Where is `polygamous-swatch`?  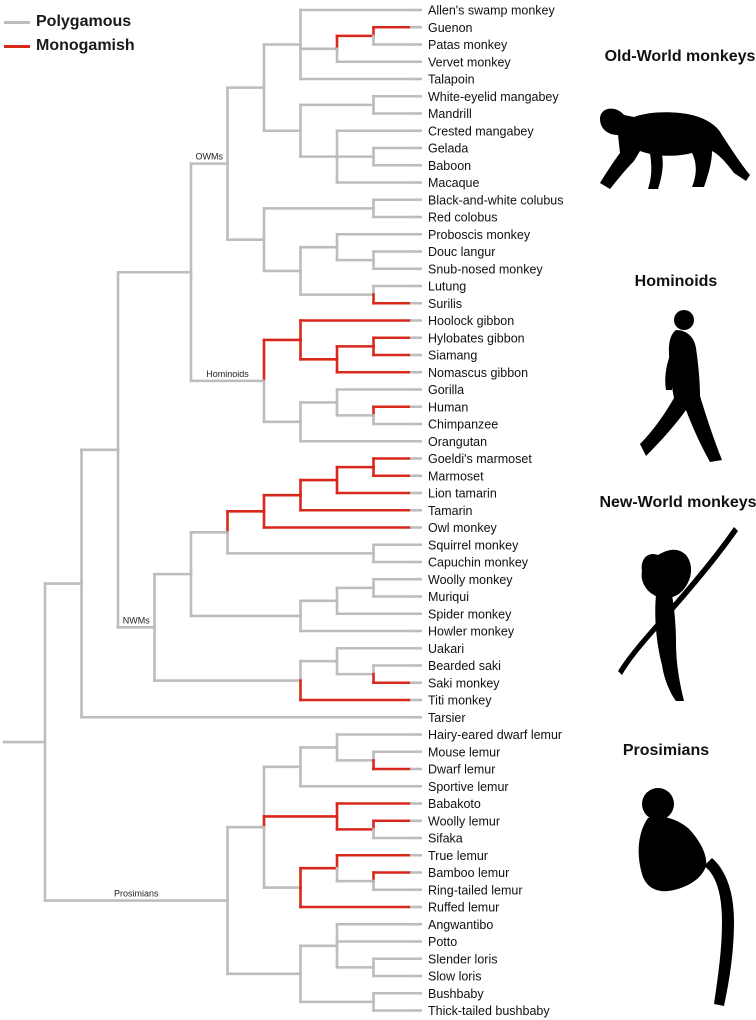
polygamous-swatch is located at coordinates (17, 22).